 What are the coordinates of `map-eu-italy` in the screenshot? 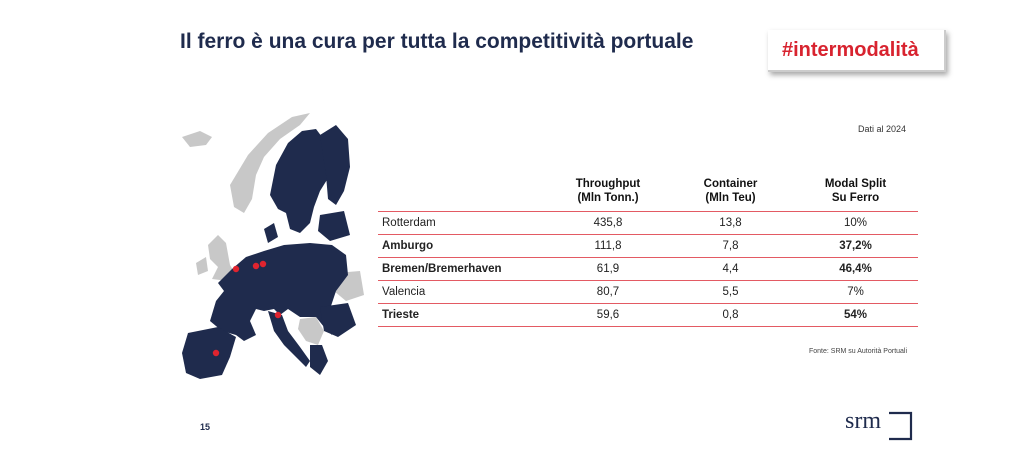 It's located at (289, 339).